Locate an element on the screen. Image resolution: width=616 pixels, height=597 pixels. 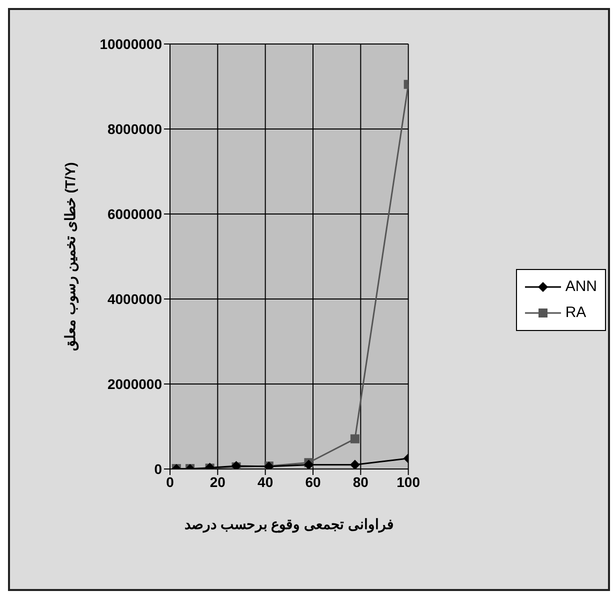
y-tick-label: 8000000 is located at coordinates (134, 128).